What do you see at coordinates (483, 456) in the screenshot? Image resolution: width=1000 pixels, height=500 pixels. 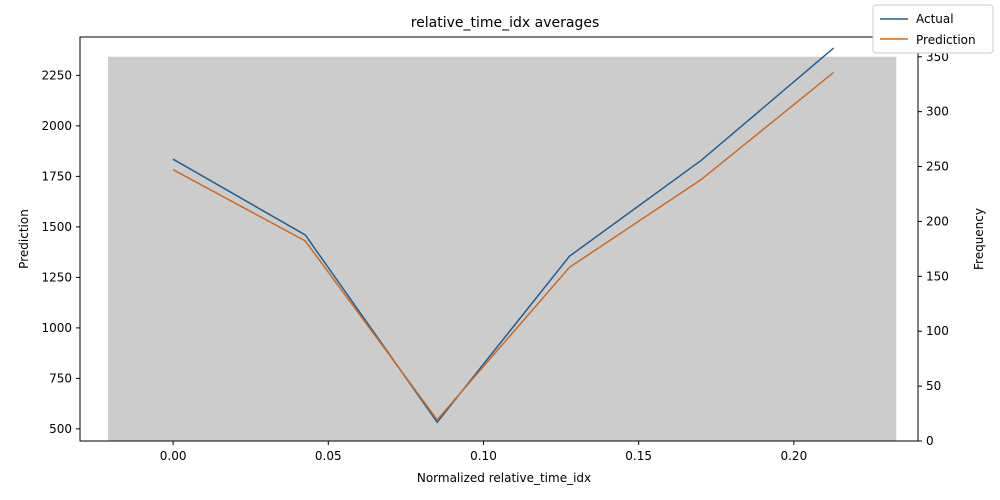 I see `x-tick-label: 0.10` at bounding box center [483, 456].